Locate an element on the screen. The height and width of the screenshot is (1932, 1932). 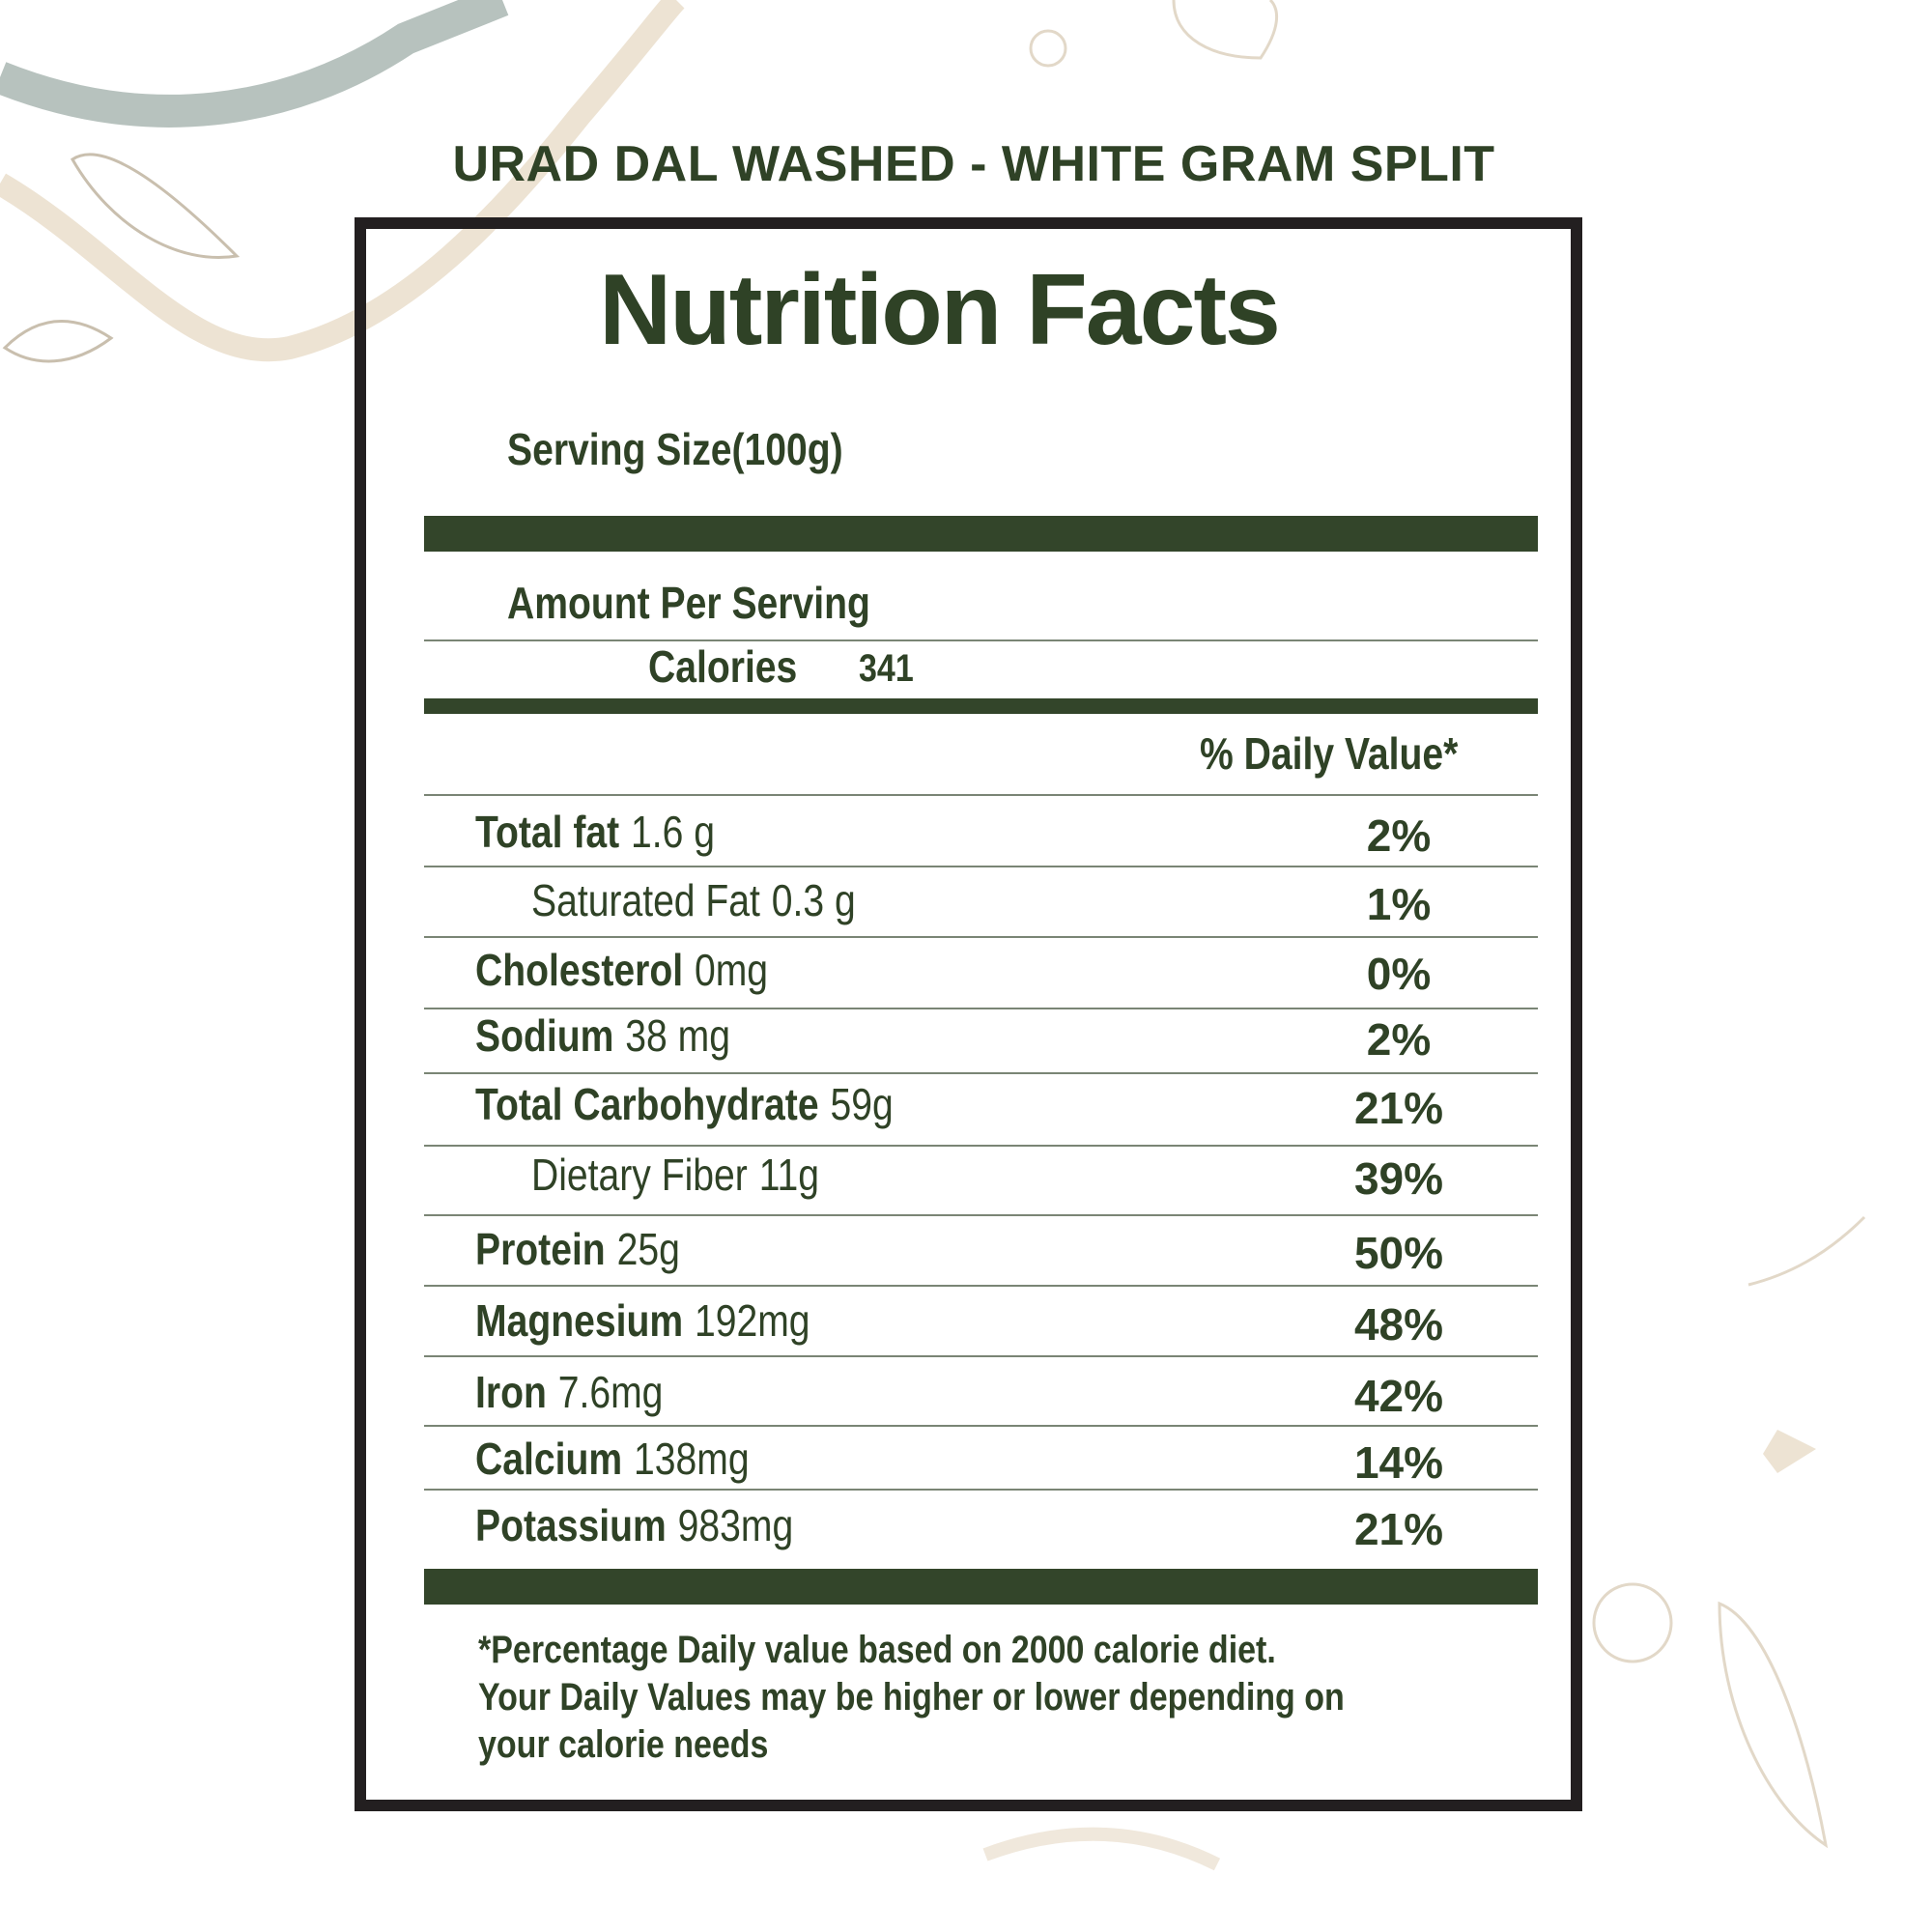
serving-size-text: Serving Size(100g) is located at coordinates (675, 449).